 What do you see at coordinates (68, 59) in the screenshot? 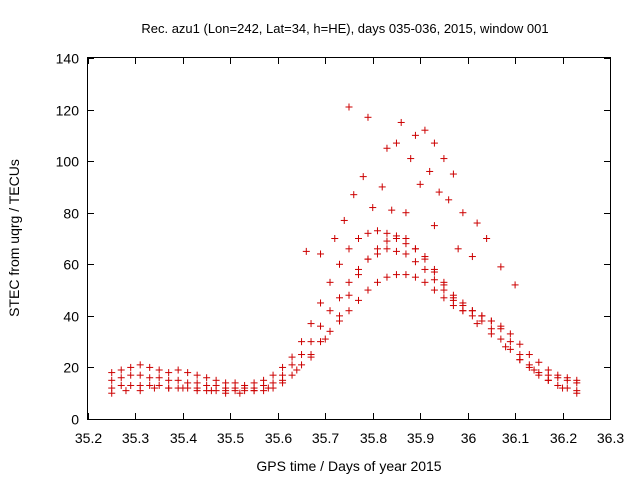
I see `y-tick-label: 140` at bounding box center [68, 59].